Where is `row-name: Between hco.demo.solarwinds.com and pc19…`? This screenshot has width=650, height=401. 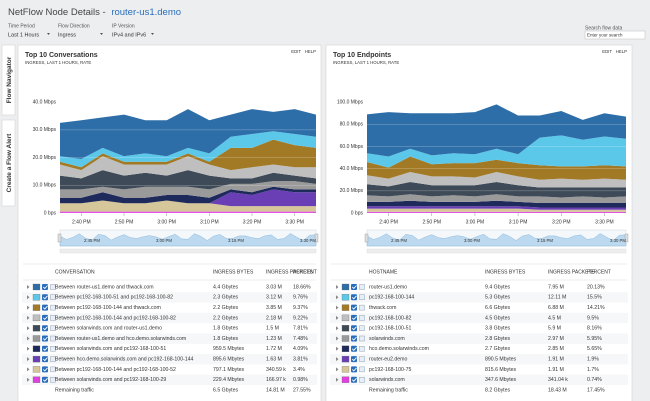 row-name: Between hco.demo.solarwinds.com and pc19… is located at coordinates (124, 359).